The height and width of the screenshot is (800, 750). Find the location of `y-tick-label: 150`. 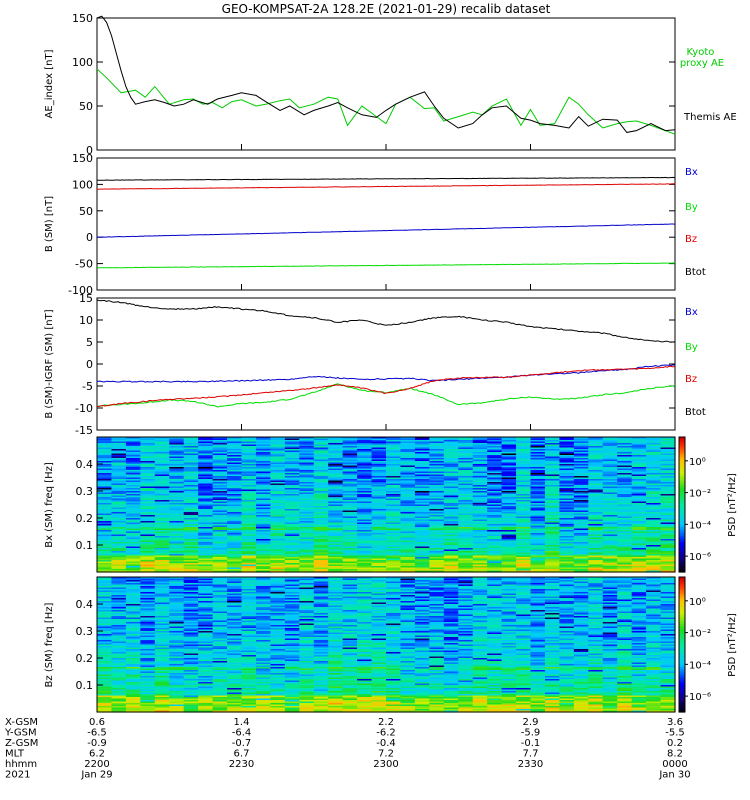

y-tick-label: 150 is located at coordinates (82, 158).